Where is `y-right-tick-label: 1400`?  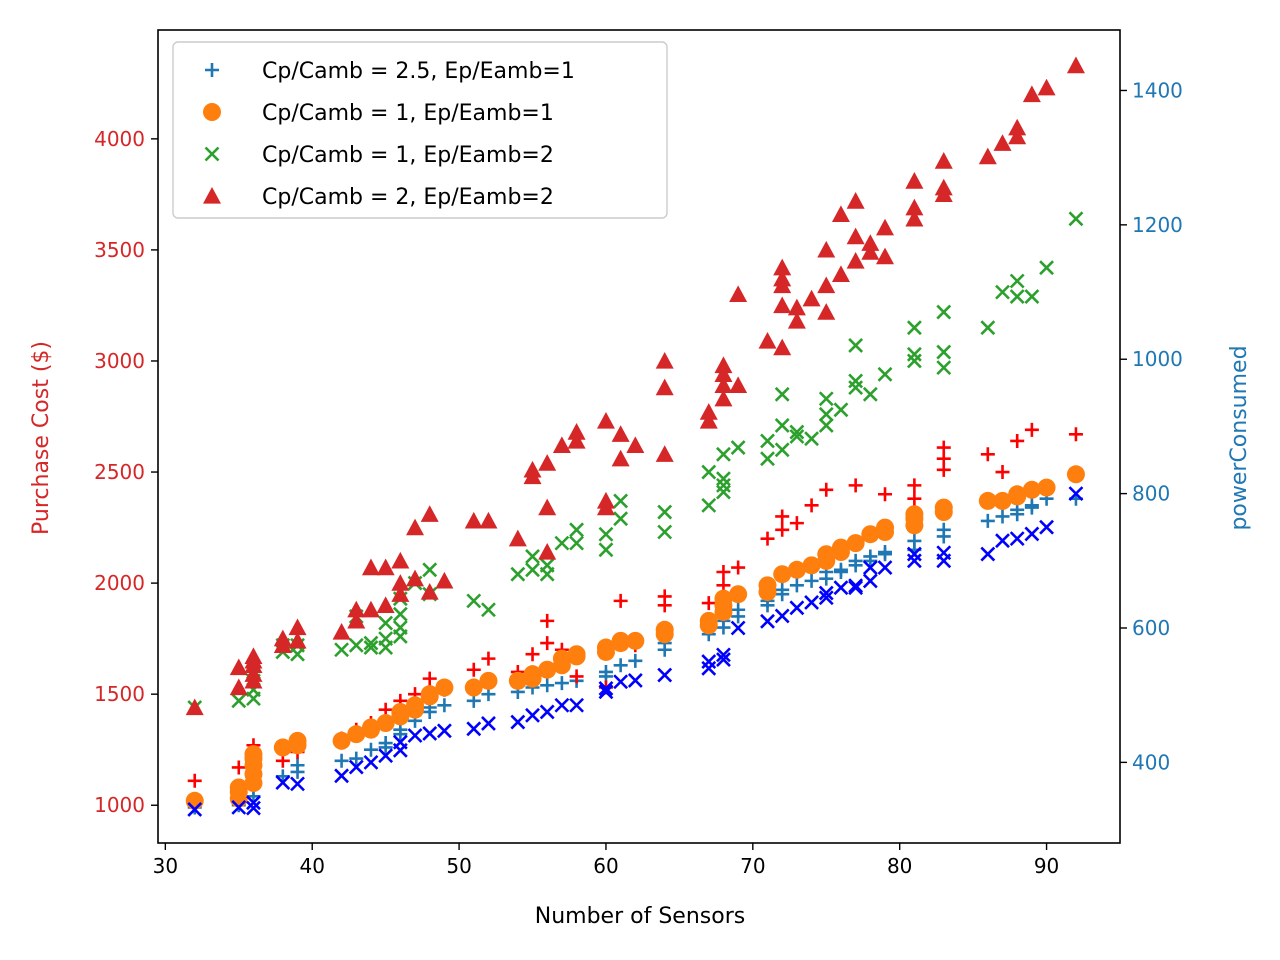 y-right-tick-label: 1400 is located at coordinates (1157, 90).